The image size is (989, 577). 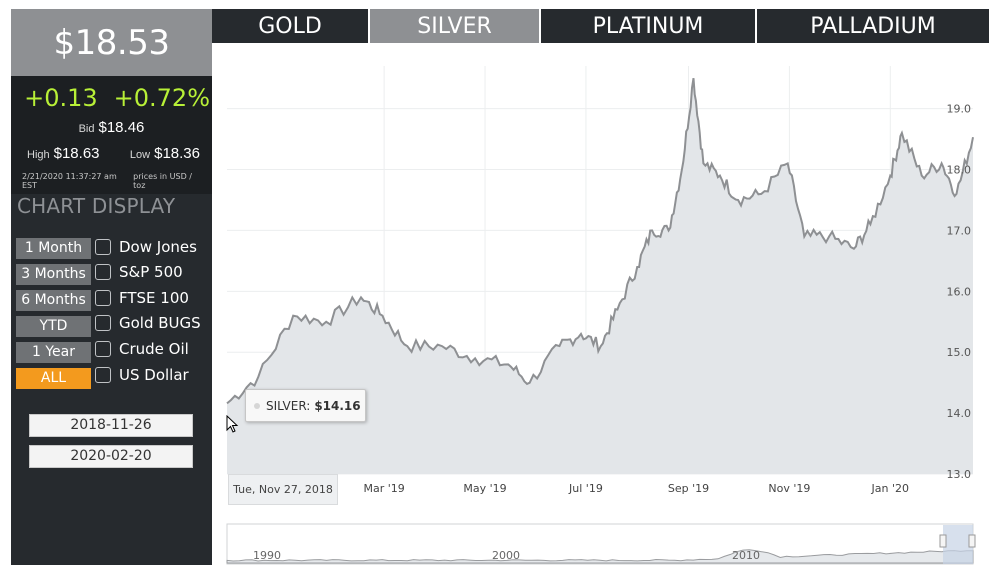 What do you see at coordinates (154, 349) in the screenshot?
I see `crude-oil-label: Crude Oil` at bounding box center [154, 349].